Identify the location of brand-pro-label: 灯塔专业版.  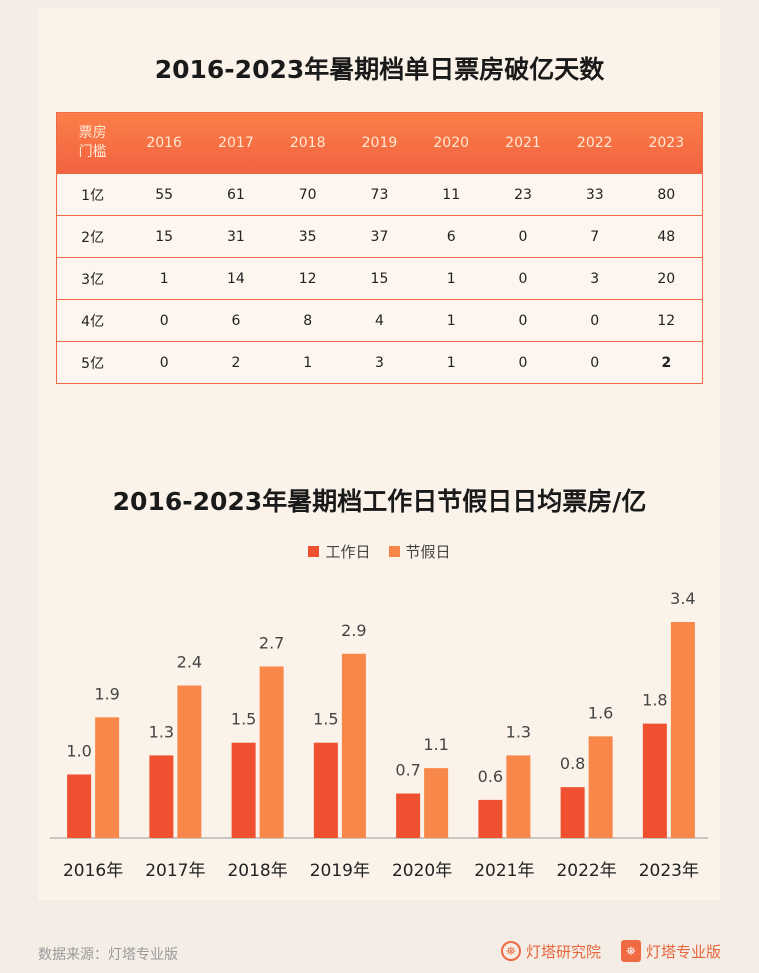
(683, 951).